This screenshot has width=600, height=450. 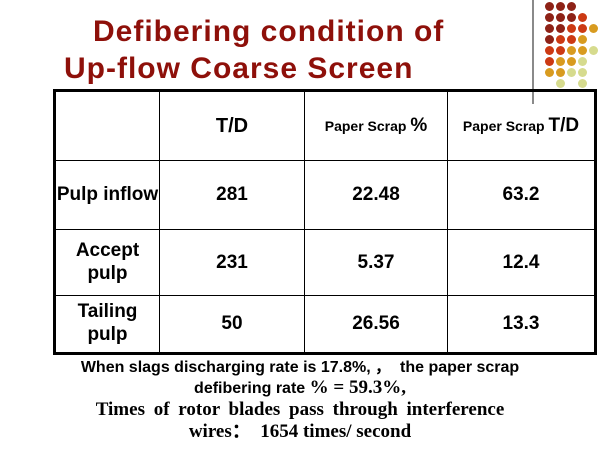 What do you see at coordinates (269, 31) in the screenshot?
I see `page-title-line1: Defibering condition of` at bounding box center [269, 31].